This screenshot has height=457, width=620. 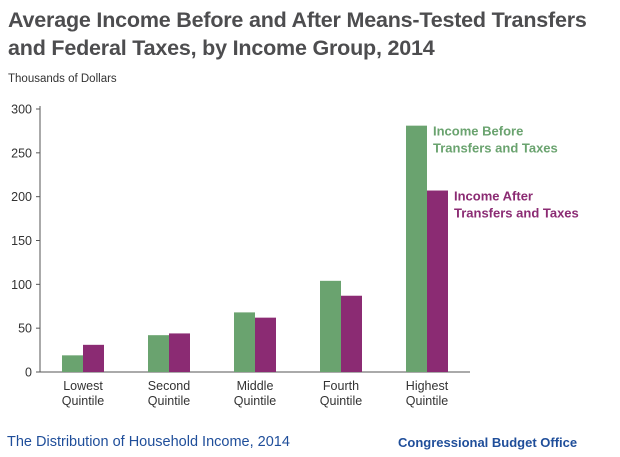 What do you see at coordinates (488, 442) in the screenshot?
I see `source-organization: Congressional Budget Office` at bounding box center [488, 442].